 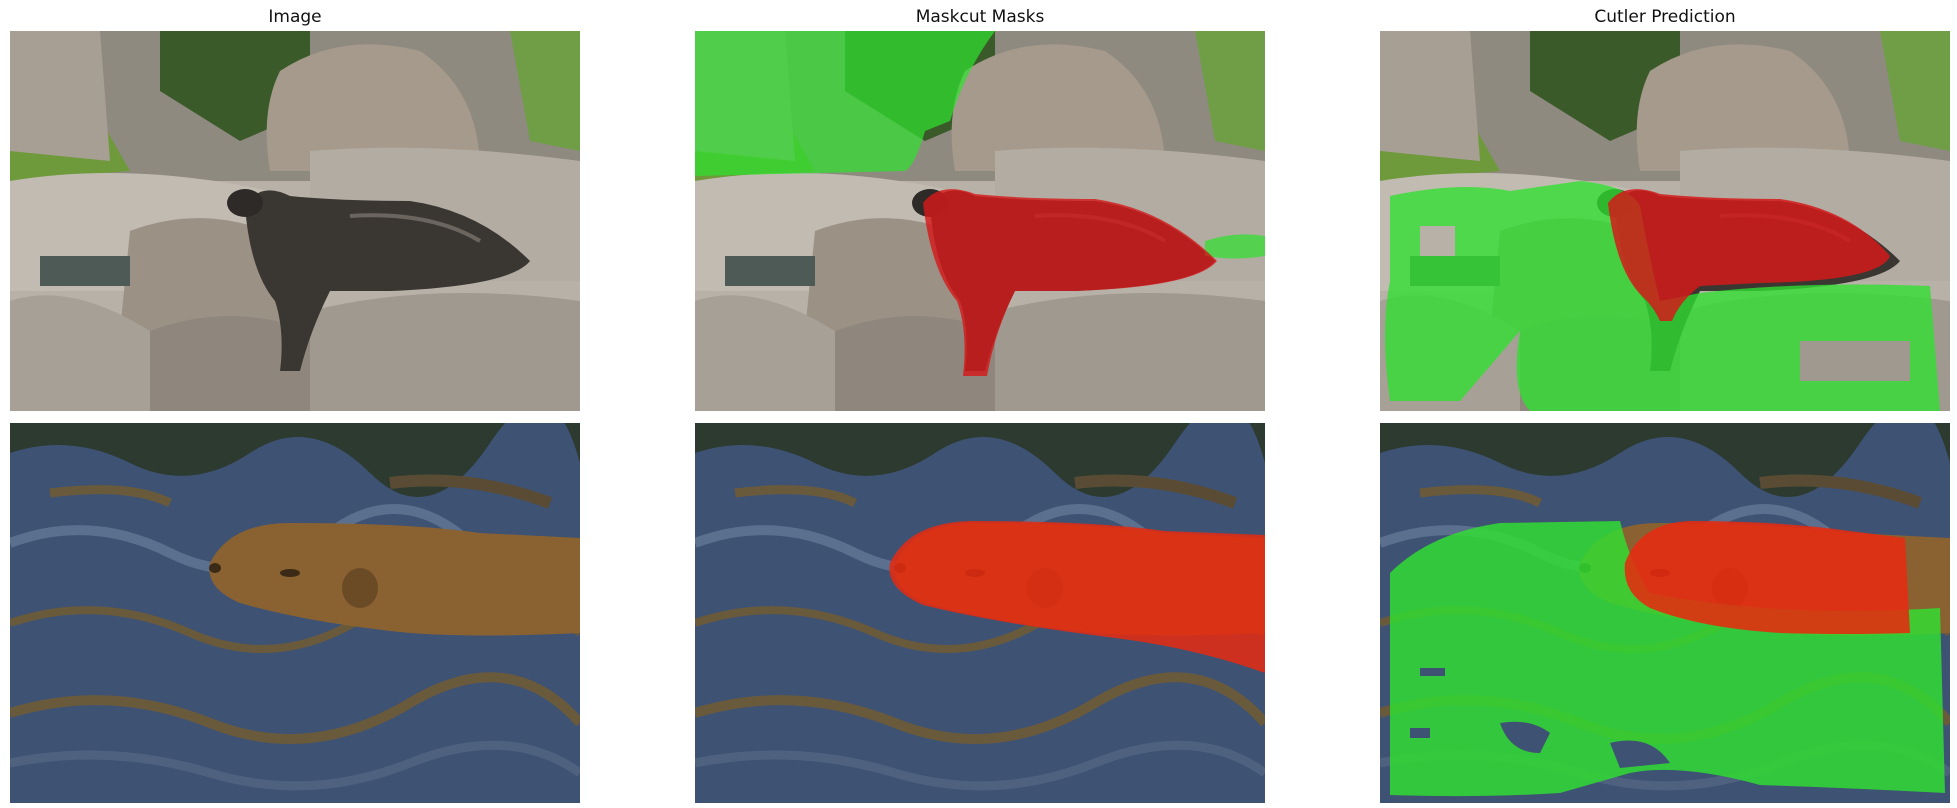 What do you see at coordinates (980, 17) in the screenshot?
I see `column-title-maskcut: Maskcut Masks` at bounding box center [980, 17].